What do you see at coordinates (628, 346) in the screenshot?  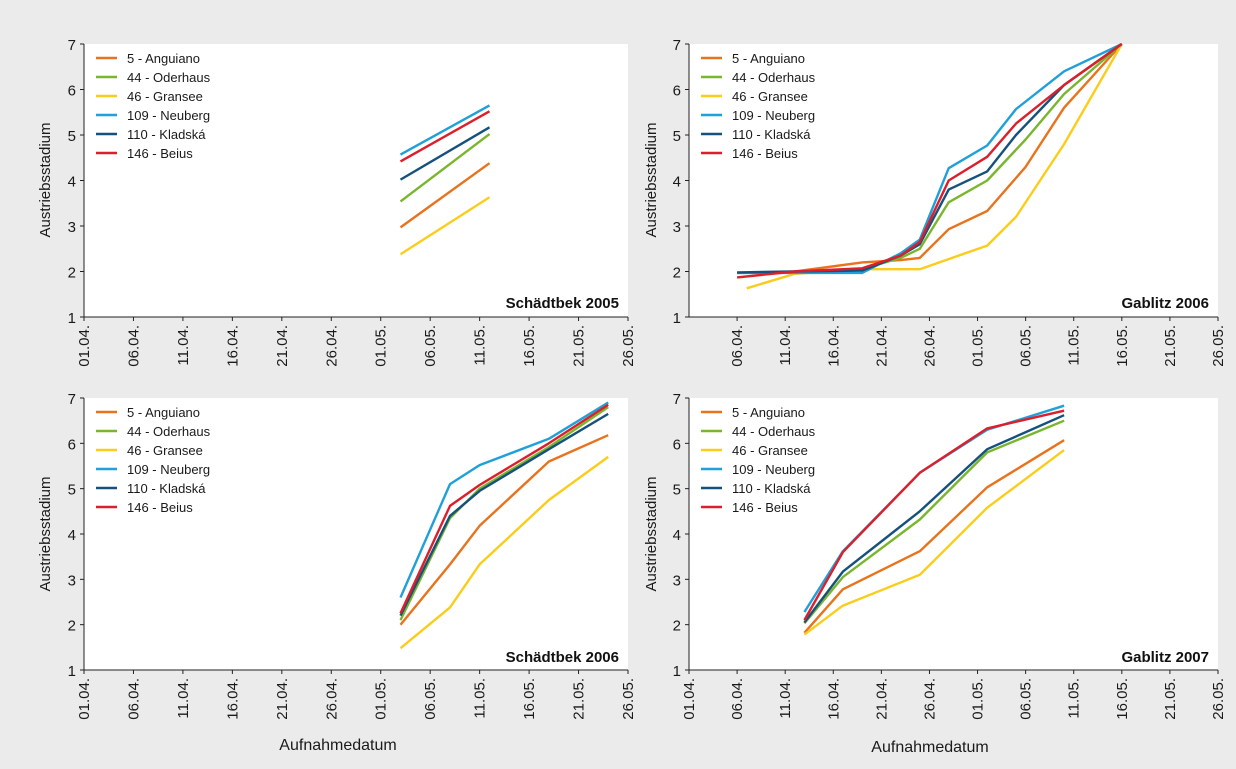 I see `x-tick-label: 26.05.` at bounding box center [628, 346].